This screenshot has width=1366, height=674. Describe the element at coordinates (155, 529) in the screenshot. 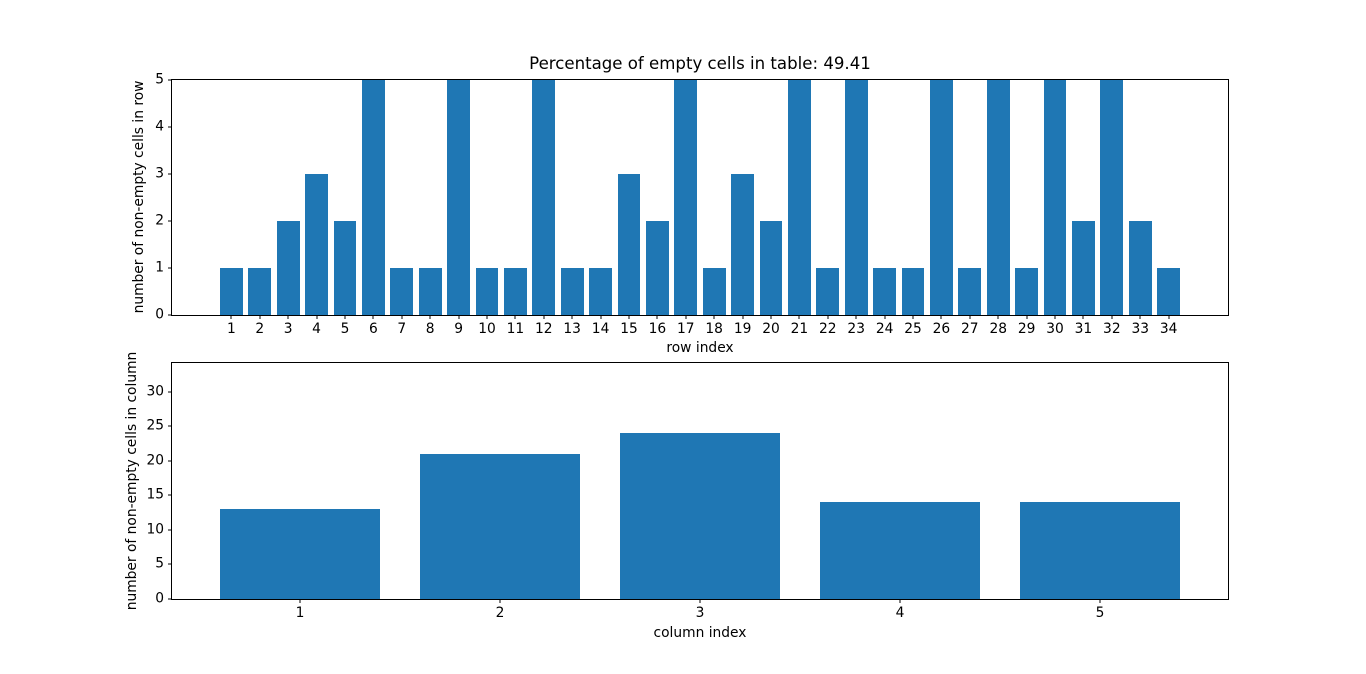

I see `y-tick-label: 10` at that location.